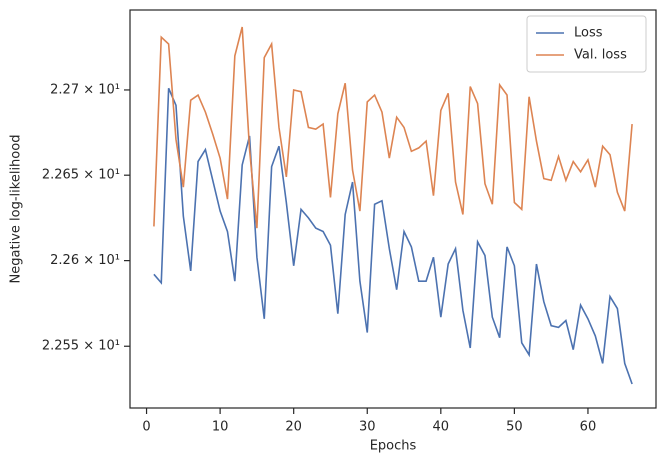 The height and width of the screenshot is (467, 666). What do you see at coordinates (514, 427) in the screenshot?
I see `x-tick-label: 50` at bounding box center [514, 427].